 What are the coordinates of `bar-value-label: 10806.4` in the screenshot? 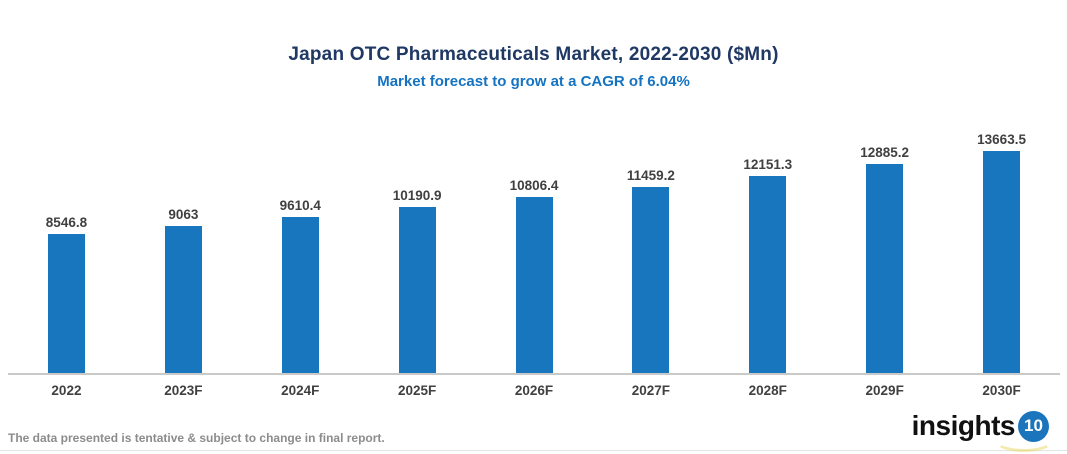 It's located at (534, 185).